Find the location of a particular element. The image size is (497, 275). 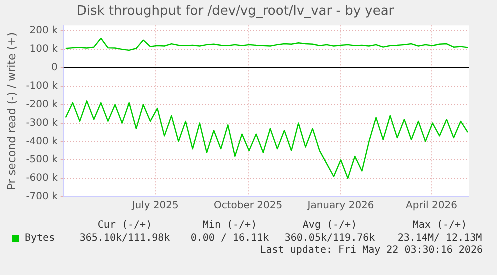

legend-label: Bytes is located at coordinates (40, 238).